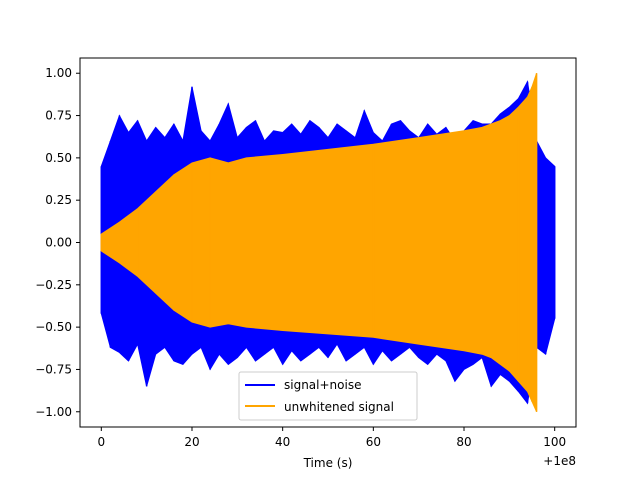 The height and width of the screenshot is (480, 640). I want to click on y-tick-label: −0.75, so click(53, 369).